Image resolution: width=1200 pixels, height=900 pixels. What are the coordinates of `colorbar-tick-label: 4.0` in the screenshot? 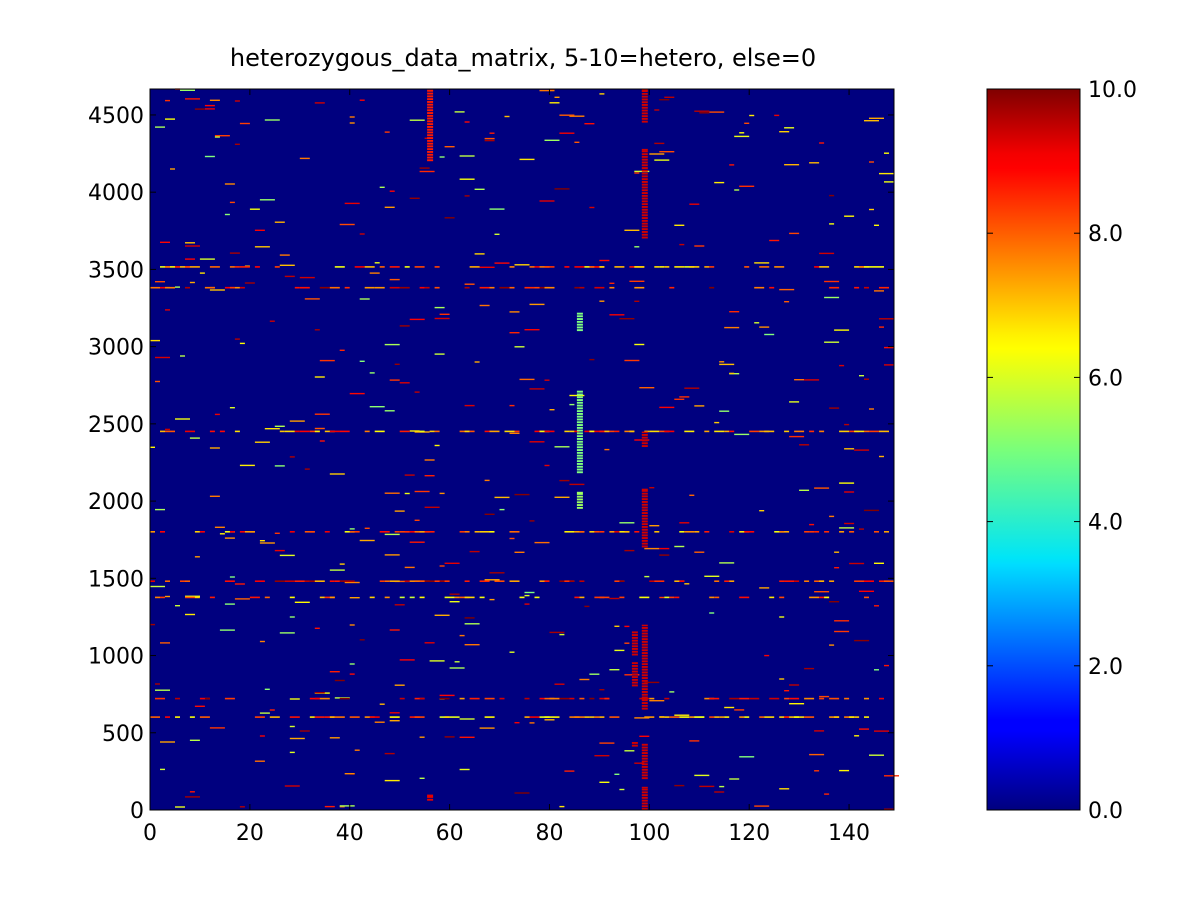 It's located at (1105, 523).